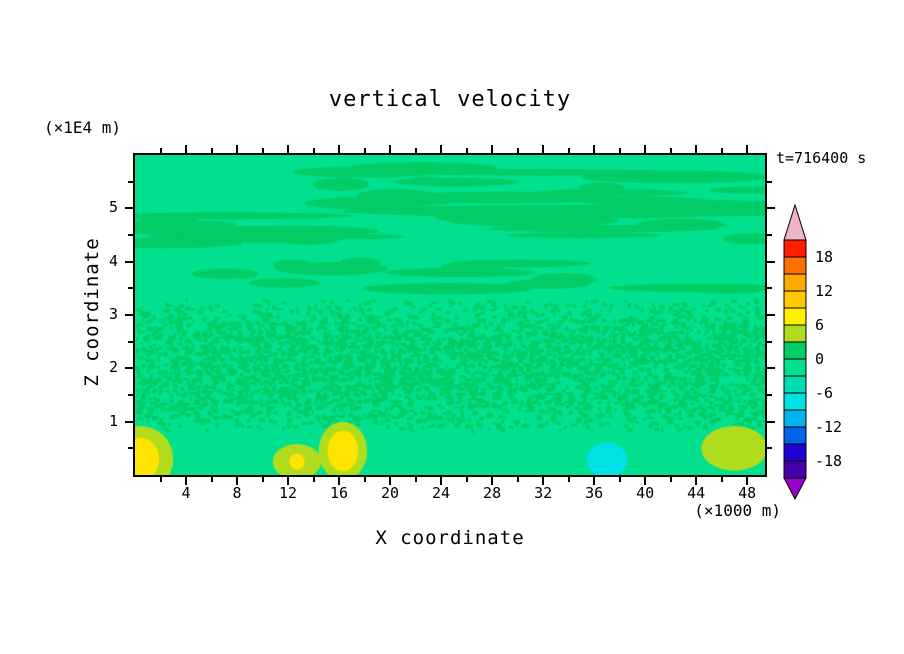 The height and width of the screenshot is (654, 904). What do you see at coordinates (113, 260) in the screenshot?
I see `z-tick-label: 4` at bounding box center [113, 260].